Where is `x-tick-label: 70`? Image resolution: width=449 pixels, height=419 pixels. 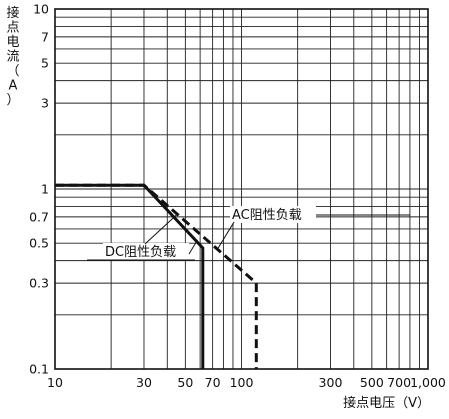 x-tick-label: 70 is located at coordinates (213, 382).